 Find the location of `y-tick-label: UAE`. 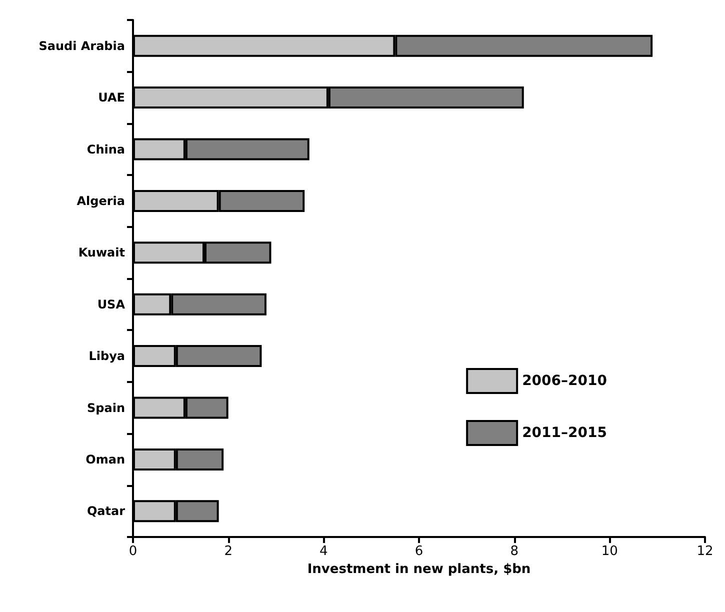

y-tick-label: UAE is located at coordinates (111, 97).